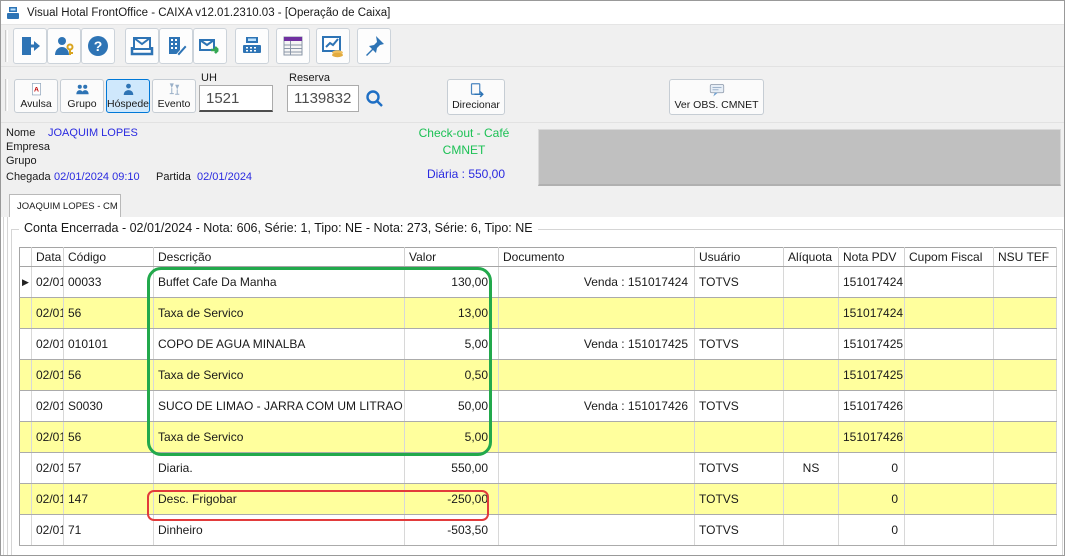  Describe the element at coordinates (374, 46) in the screenshot. I see `pin-button` at that location.